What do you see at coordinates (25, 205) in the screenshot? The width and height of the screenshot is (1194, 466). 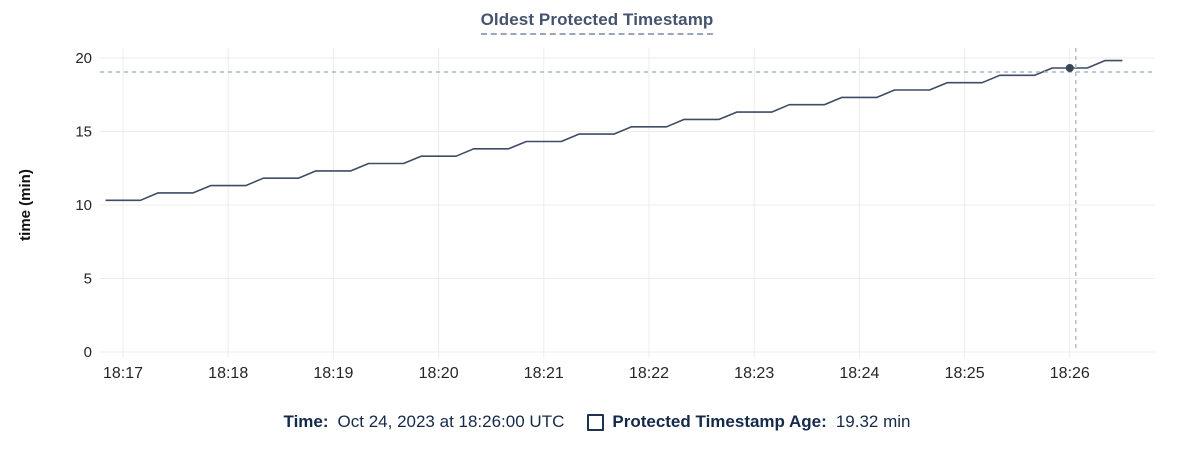 I see `y-axis-title: time (min)` at bounding box center [25, 205].